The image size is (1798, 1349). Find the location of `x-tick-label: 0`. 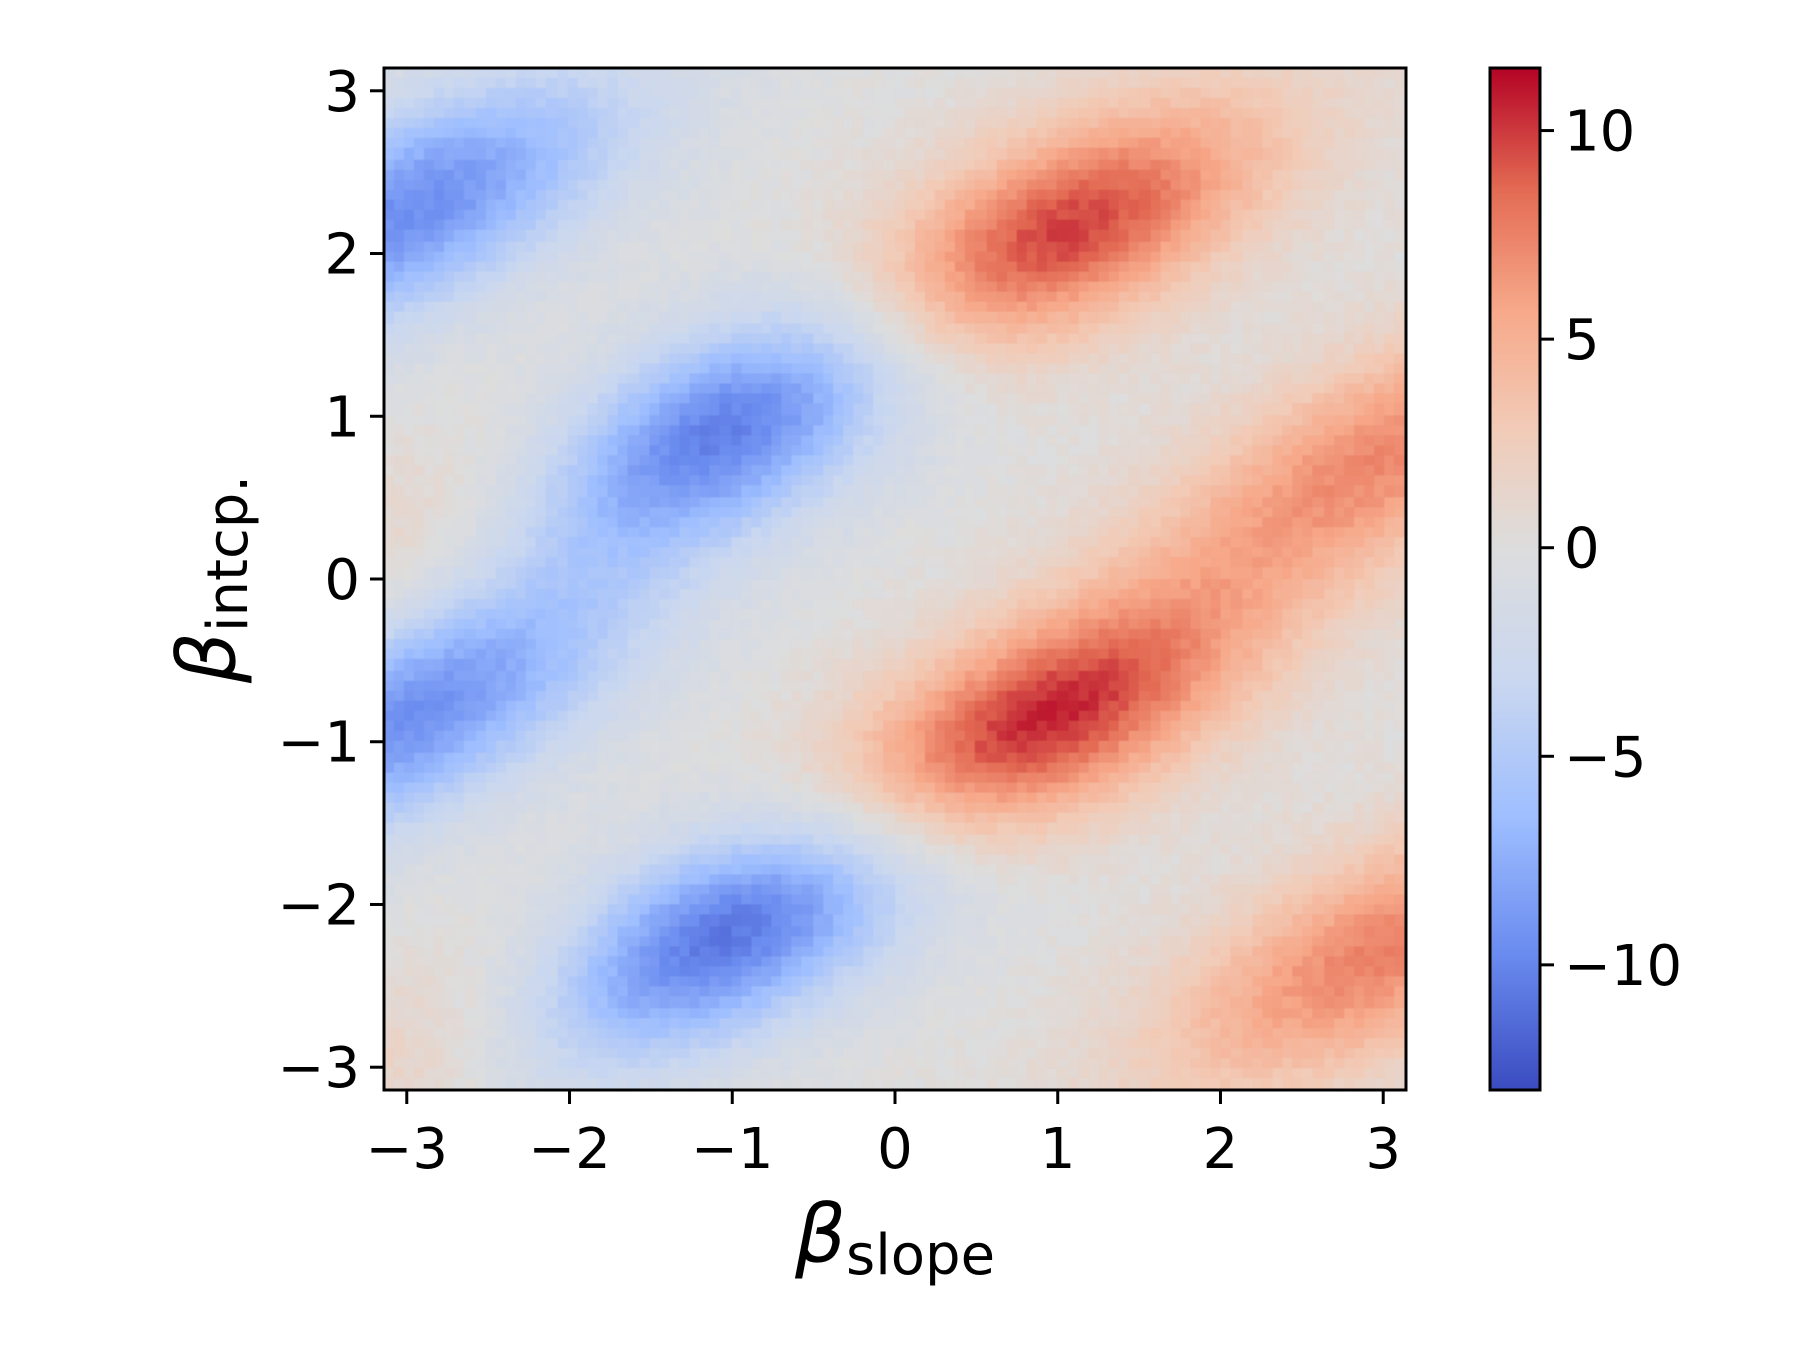

x-tick-label: 0 is located at coordinates (895, 1149).